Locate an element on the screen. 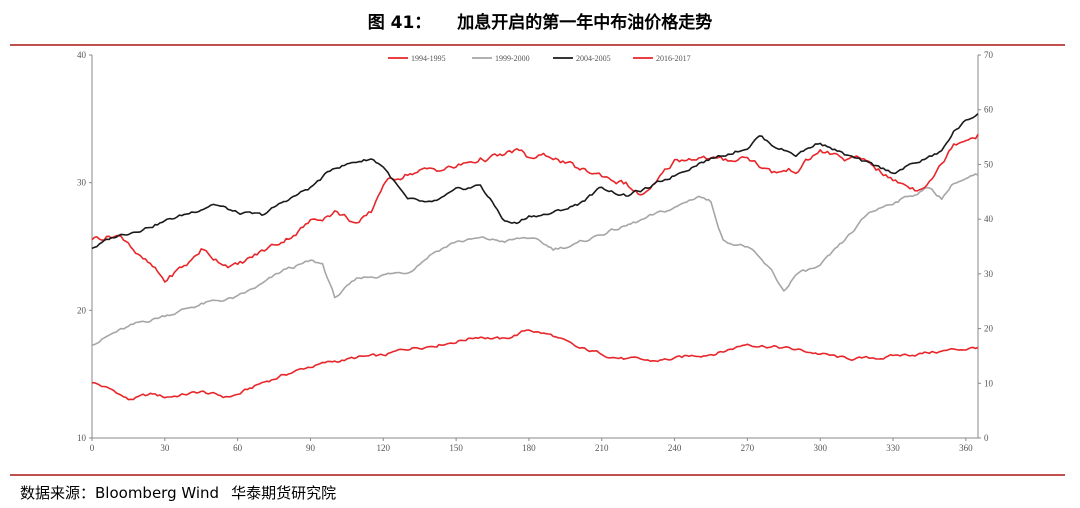 This screenshot has width=1080, height=508. y-right-tick-label: 0 is located at coordinates (986, 438).